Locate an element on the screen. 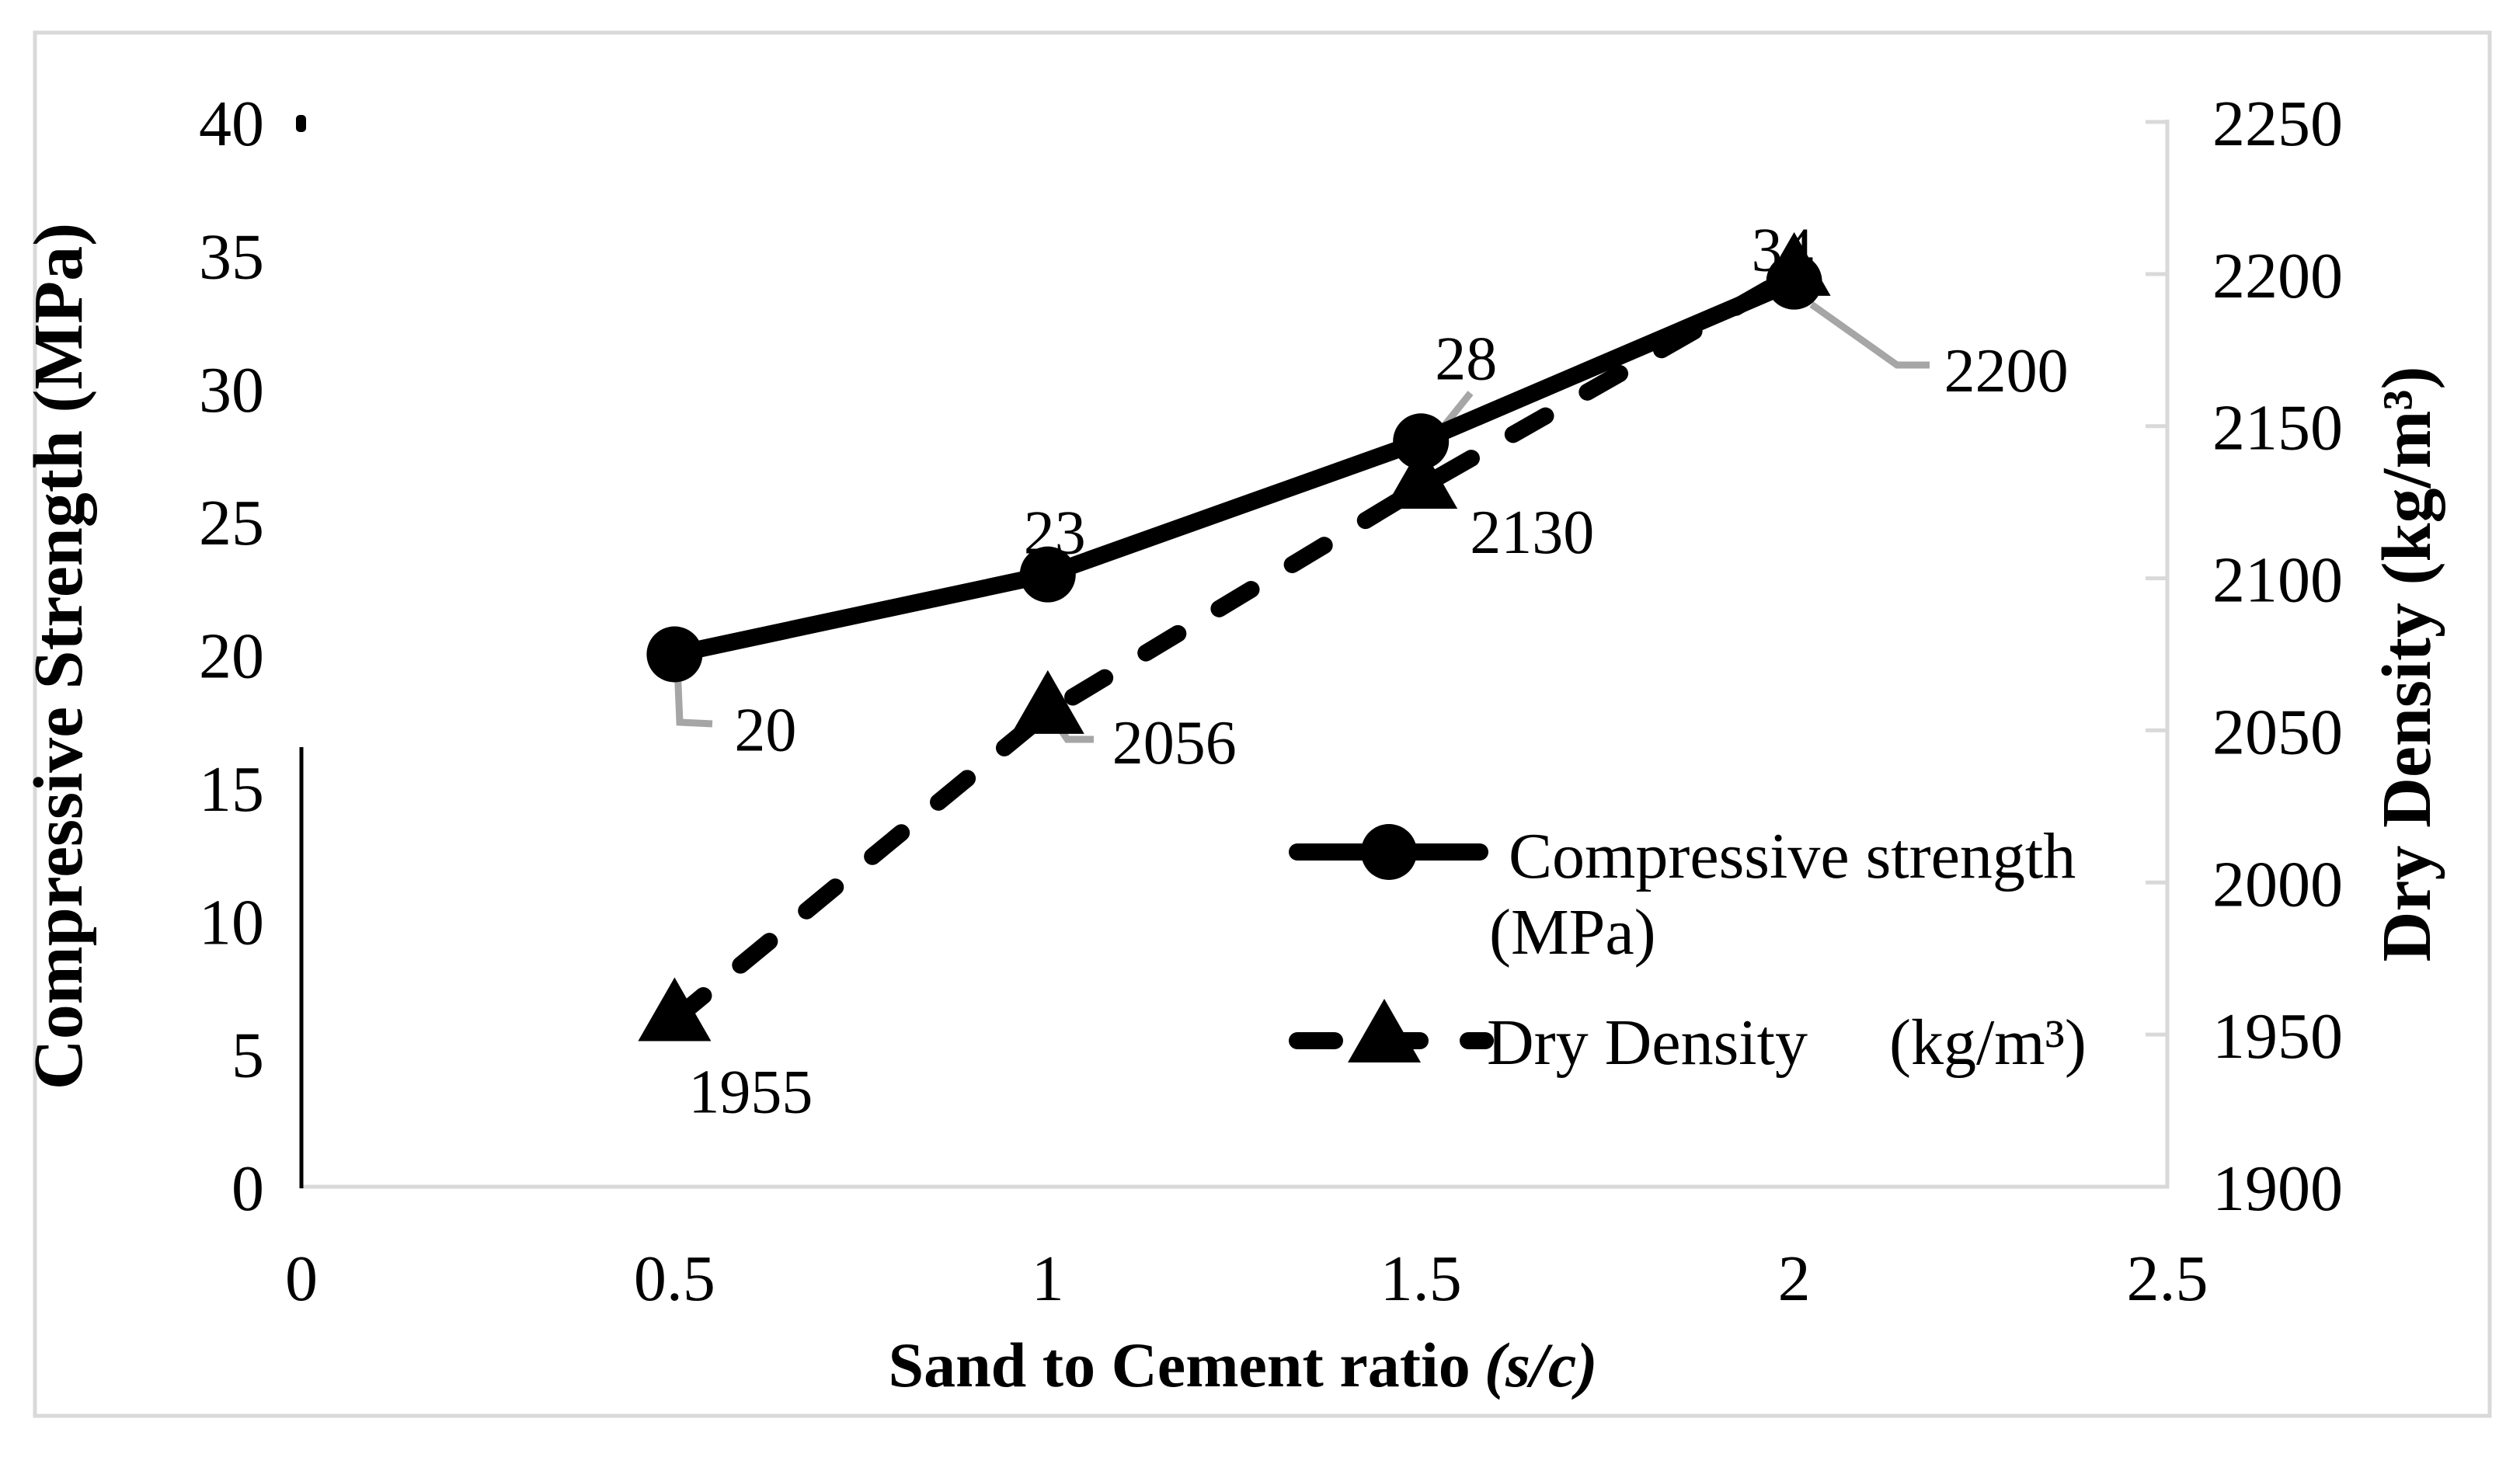 This screenshot has height=1457, width=2520. data-label-compressive-strength: 34 is located at coordinates (1783, 251).